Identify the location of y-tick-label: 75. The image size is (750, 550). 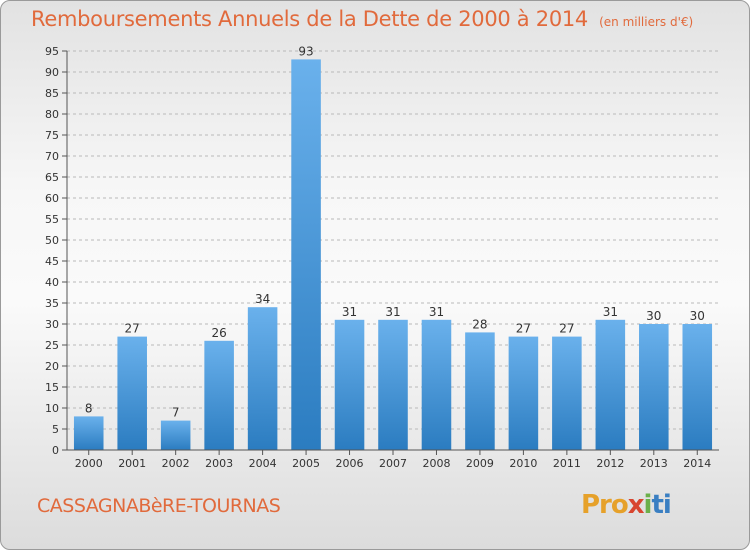
(52, 135).